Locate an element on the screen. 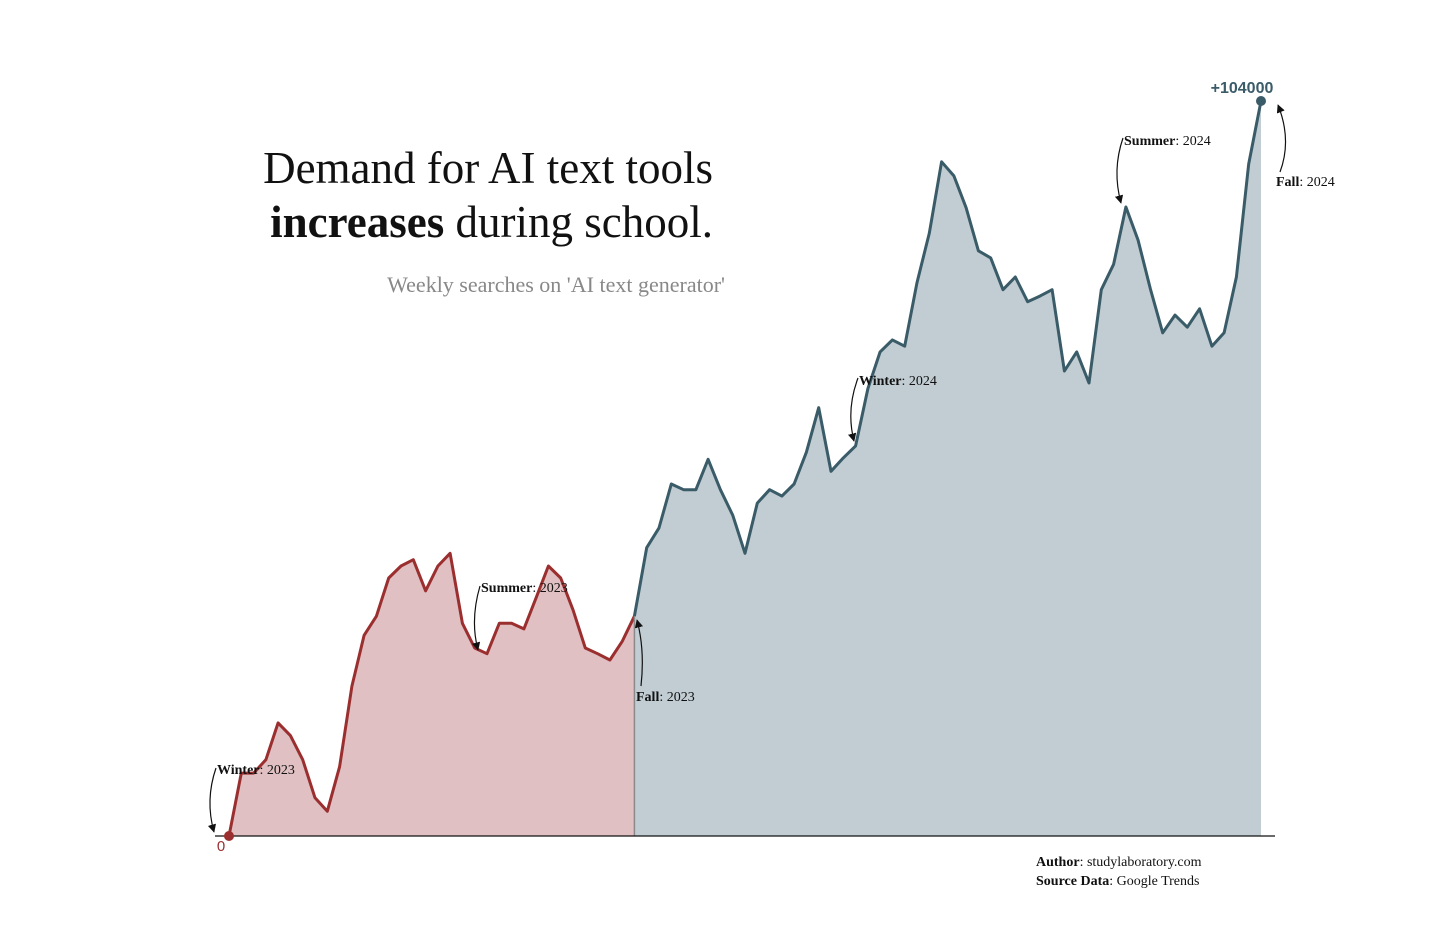  footer-source: Source Data: Google Trends is located at coordinates (1117, 881).